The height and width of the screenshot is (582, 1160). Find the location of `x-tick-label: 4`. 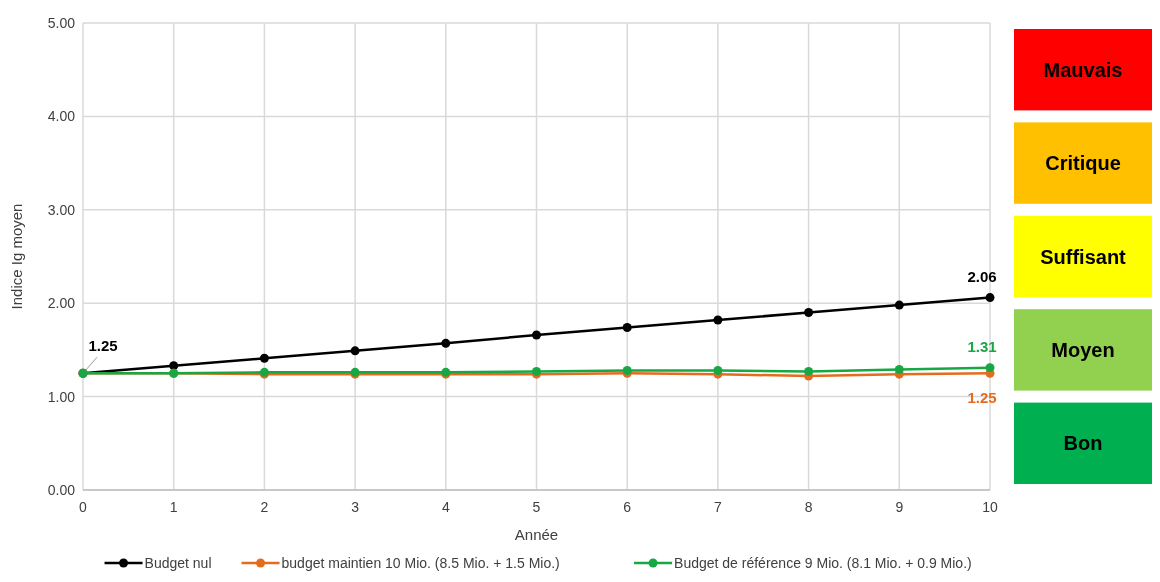

x-tick-label: 4 is located at coordinates (445, 507).